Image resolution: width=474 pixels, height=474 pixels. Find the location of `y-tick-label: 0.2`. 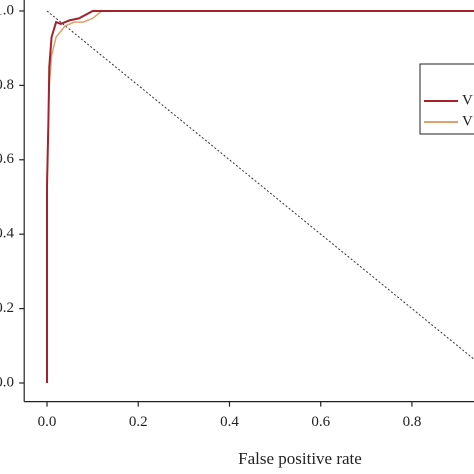

y-tick-label: 0.2 is located at coordinates (7, 308).